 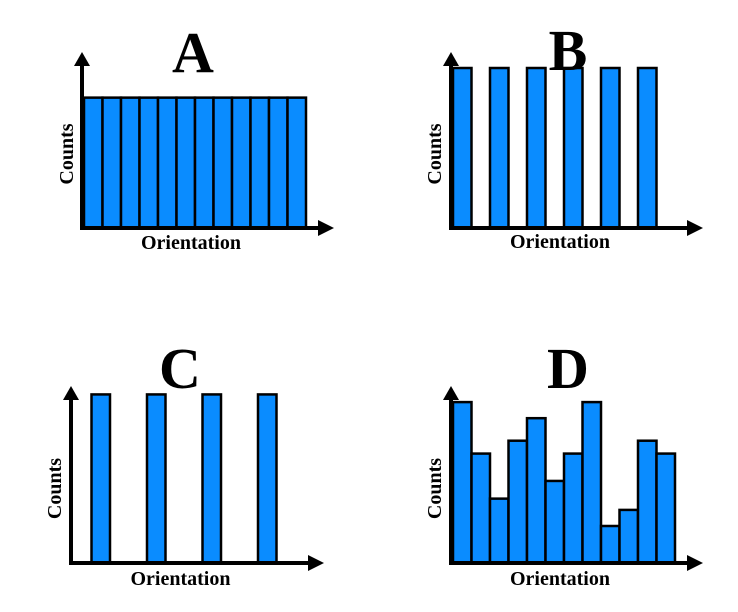 What do you see at coordinates (568, 368) in the screenshot?
I see `panel-title-d: D` at bounding box center [568, 368].